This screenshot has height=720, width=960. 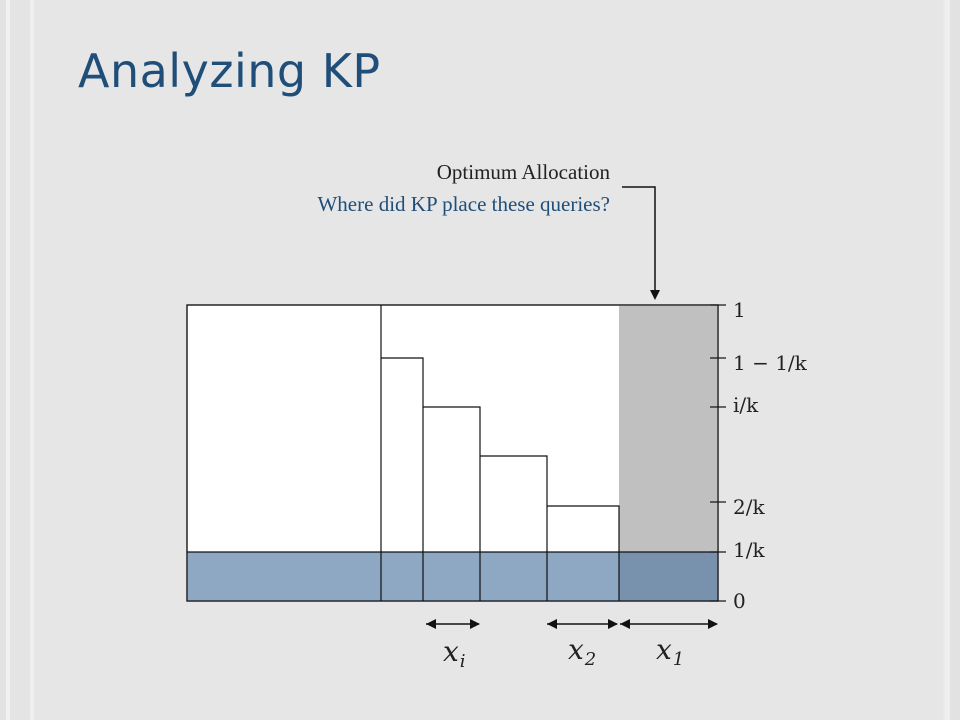 What do you see at coordinates (625, 624) in the screenshot?
I see `width-arrow-x1-left-head` at bounding box center [625, 624].